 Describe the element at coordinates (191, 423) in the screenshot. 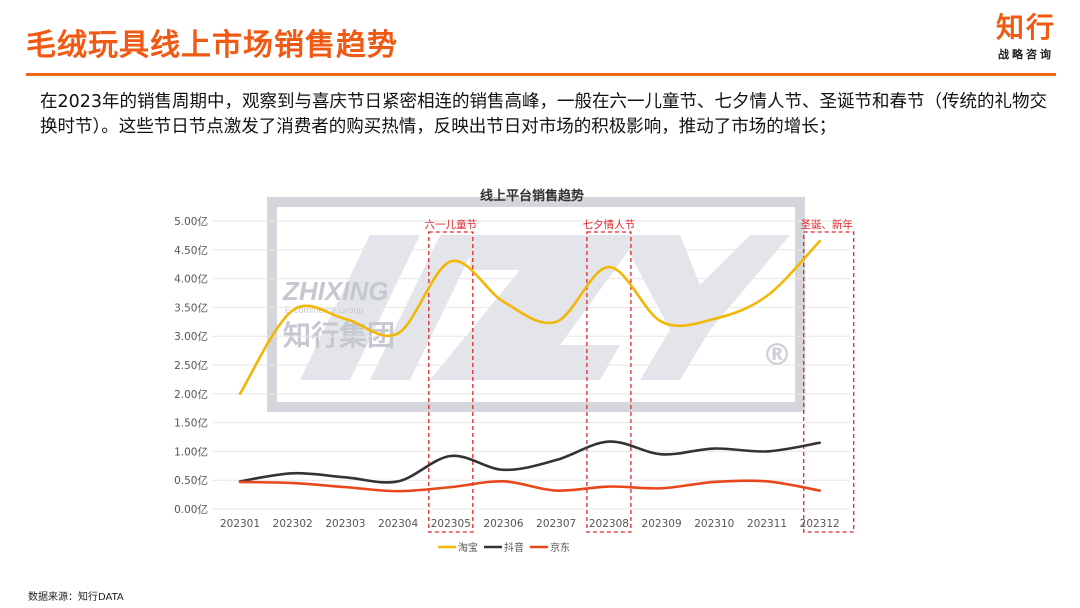

I see `y-tick-label: 1.50亿` at that location.